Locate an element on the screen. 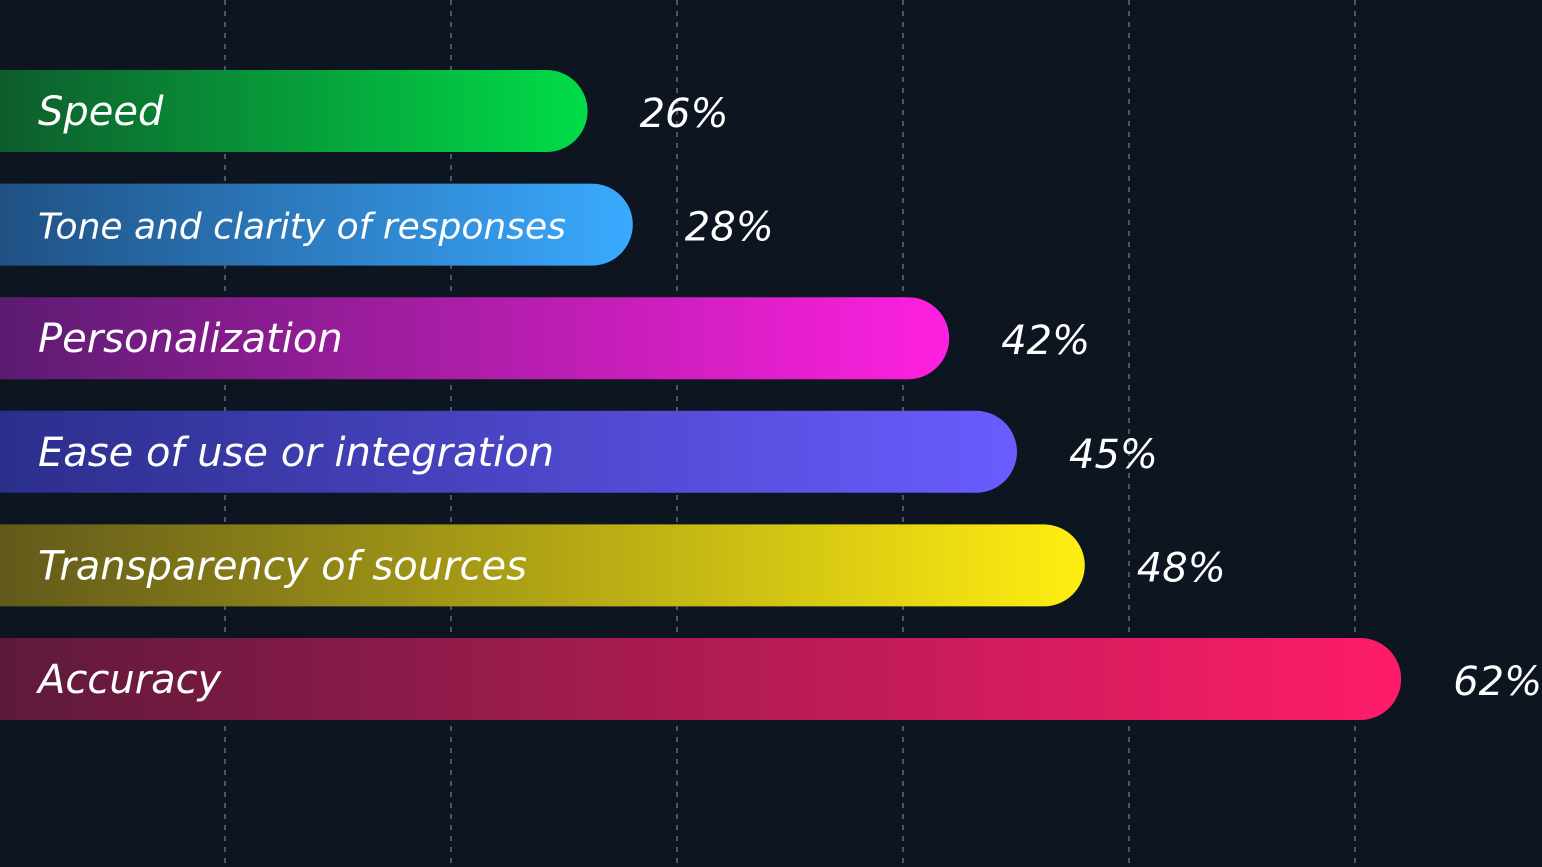  category-label: Ease of use or integration is located at coordinates (296, 453).